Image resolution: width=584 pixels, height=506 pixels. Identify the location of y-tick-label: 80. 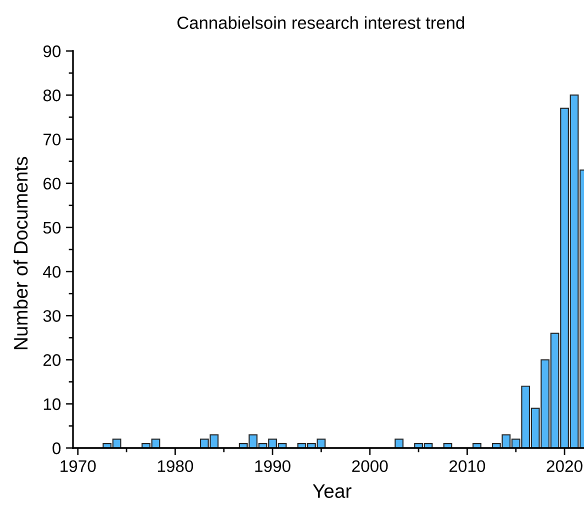
(52, 96).